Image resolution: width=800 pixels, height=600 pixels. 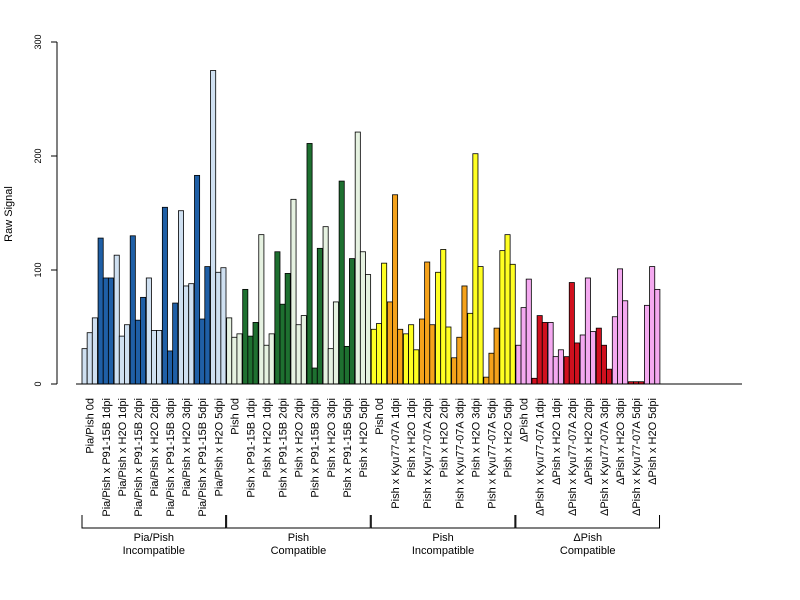 I want to click on x-tick-label: Pia/Pish x H2O 2dpi, so click(x=155, y=447).